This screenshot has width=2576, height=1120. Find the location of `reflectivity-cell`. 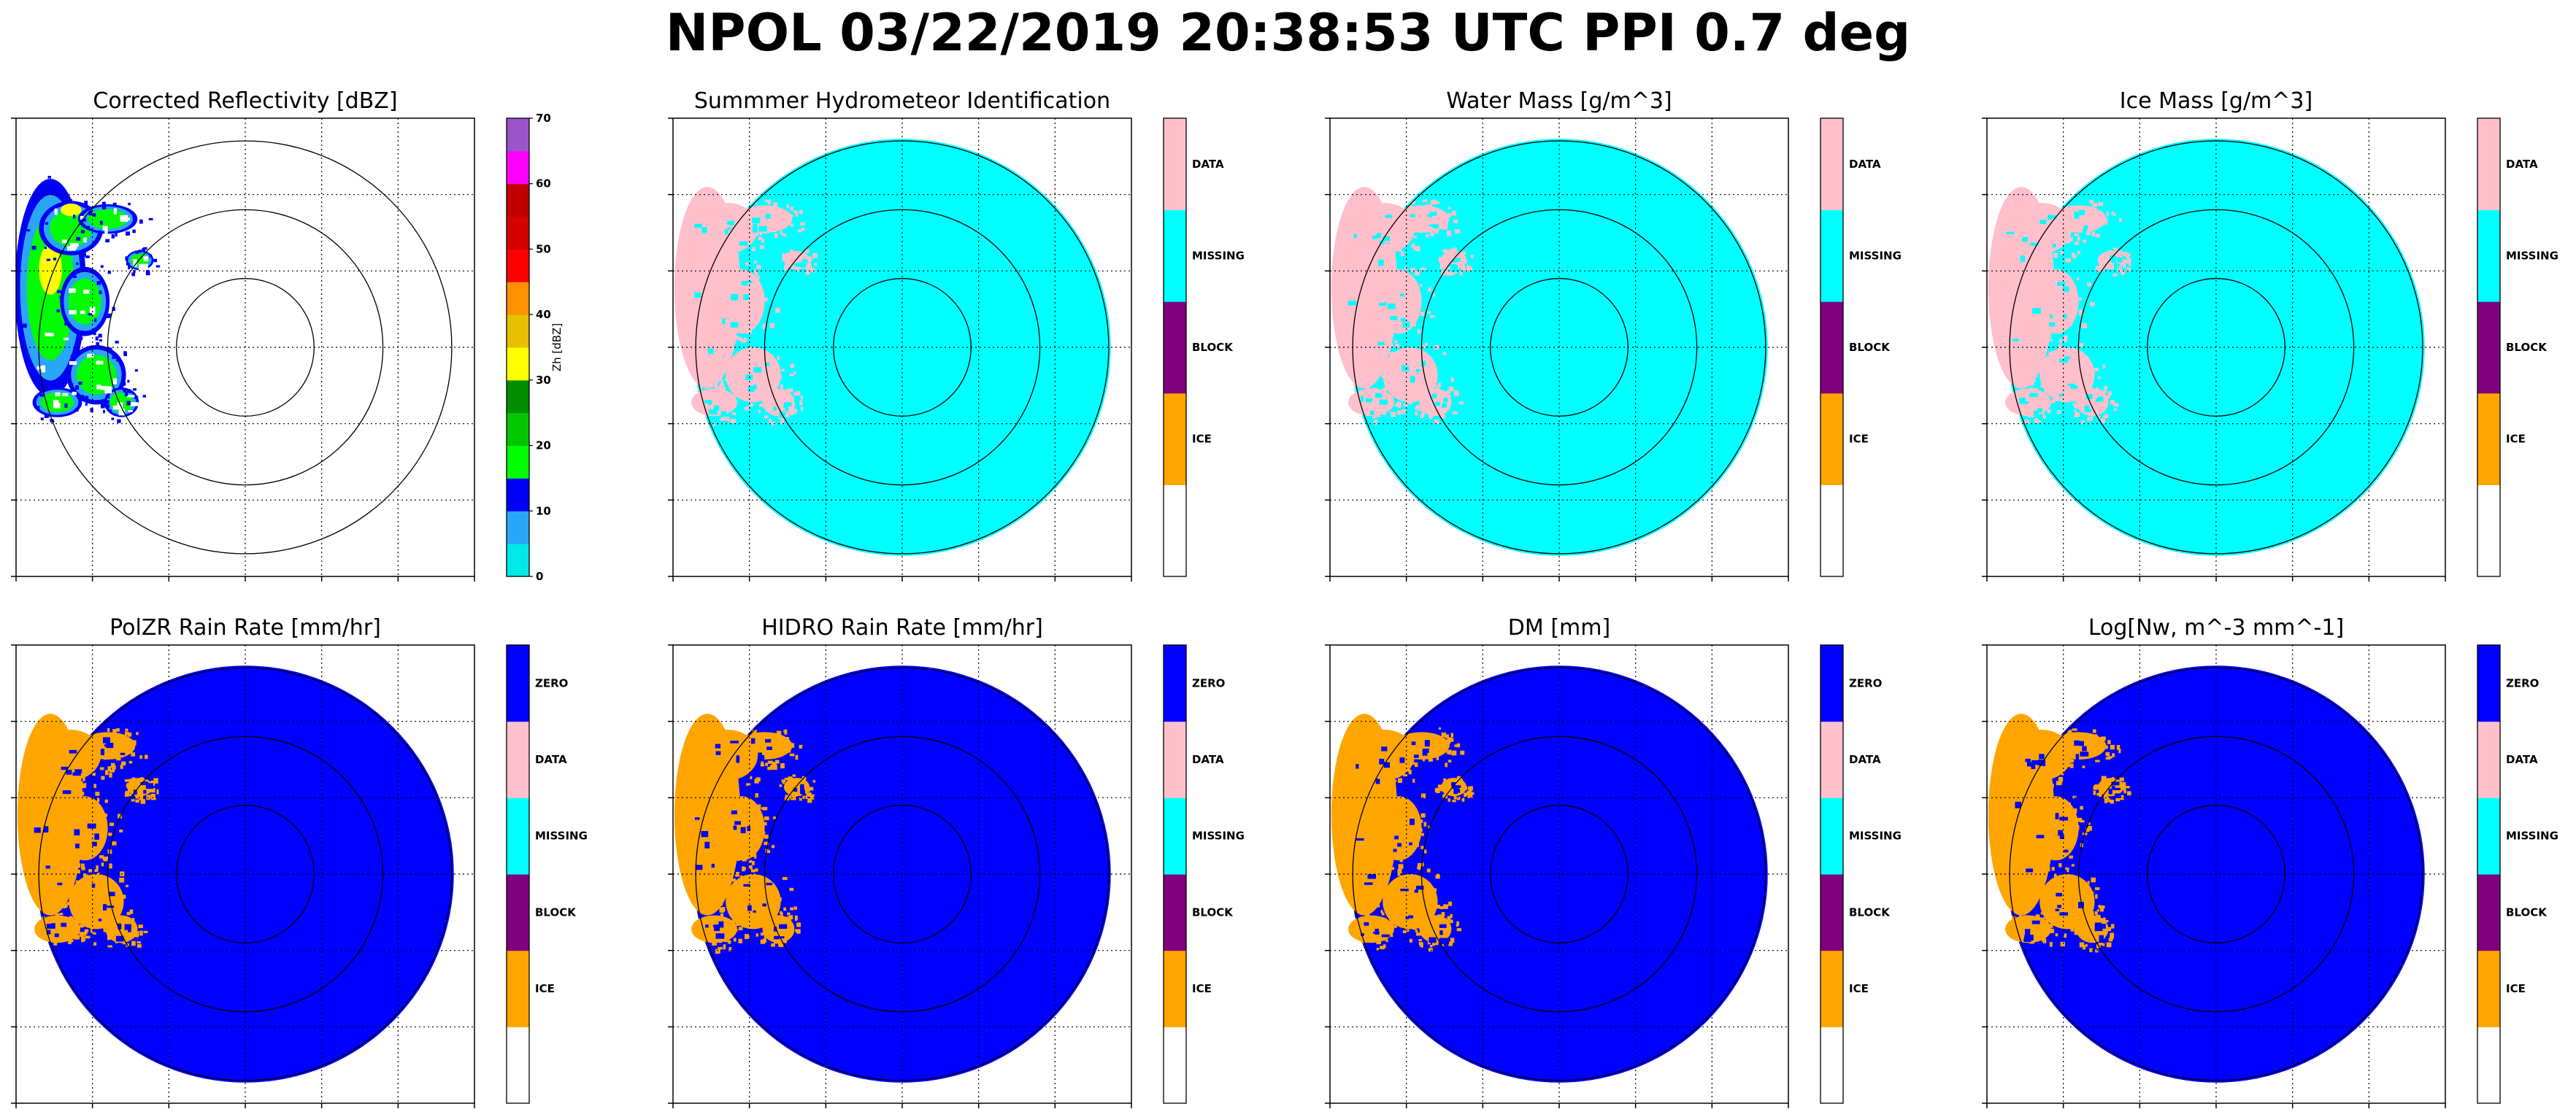

reflectivity-cell is located at coordinates (84, 301).